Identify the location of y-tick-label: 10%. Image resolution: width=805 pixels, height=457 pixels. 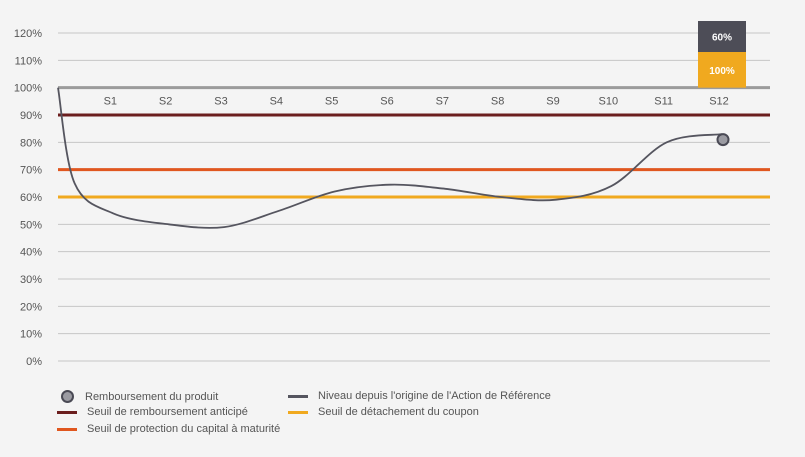
(31, 335).